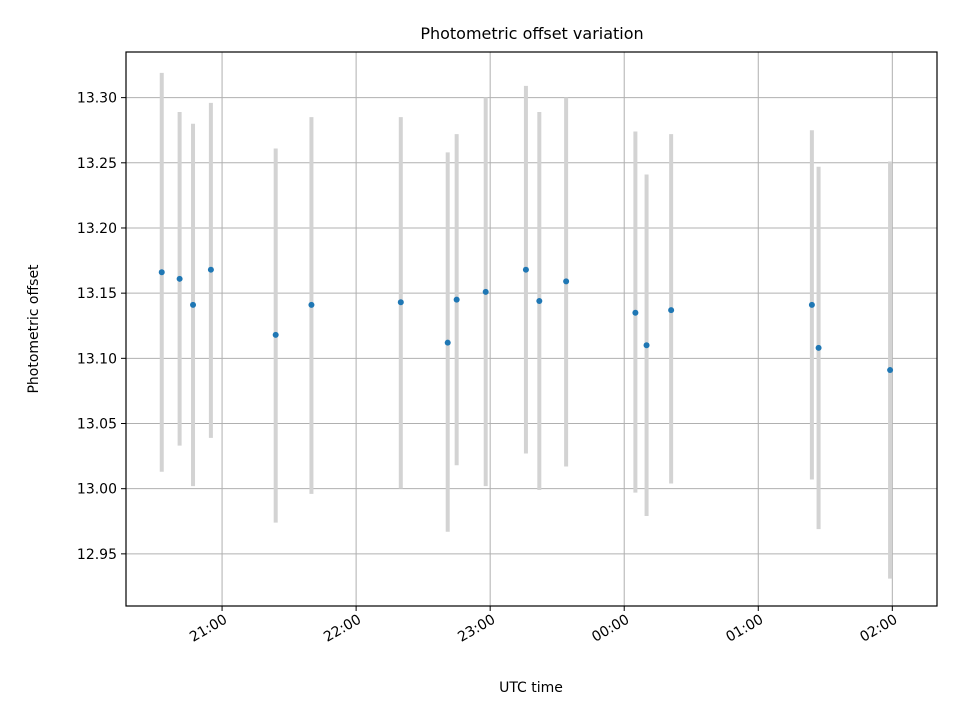 The width and height of the screenshot is (960, 720). Describe the element at coordinates (97, 99) in the screenshot. I see `y-tick-label: 13.30` at that location.